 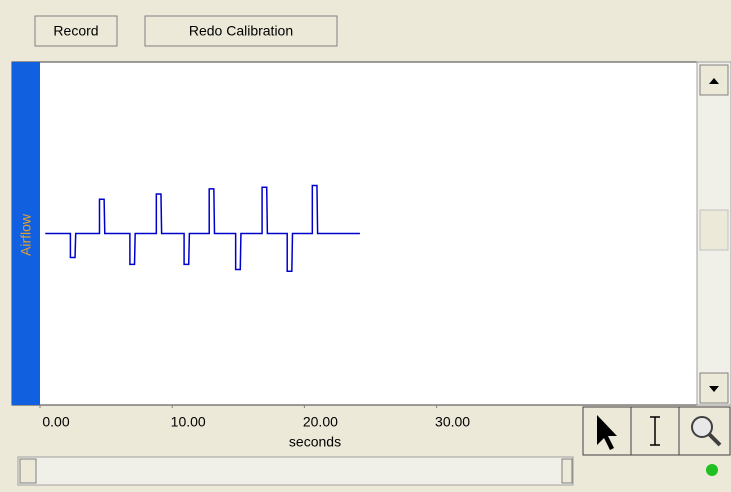 I want to click on airflow-trace, so click(x=202, y=228).